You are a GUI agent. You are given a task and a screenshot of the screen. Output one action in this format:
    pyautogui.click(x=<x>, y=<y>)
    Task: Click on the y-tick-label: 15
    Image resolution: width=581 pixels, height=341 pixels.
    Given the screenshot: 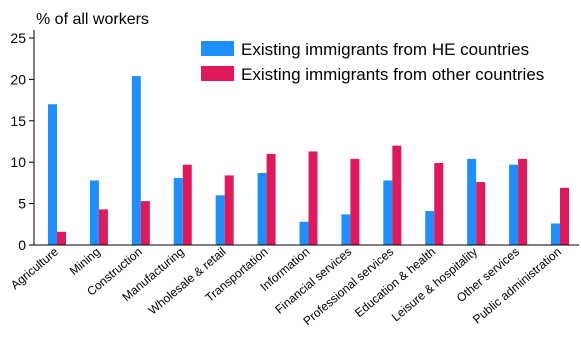 What is the action you would take?
    pyautogui.click(x=18, y=121)
    